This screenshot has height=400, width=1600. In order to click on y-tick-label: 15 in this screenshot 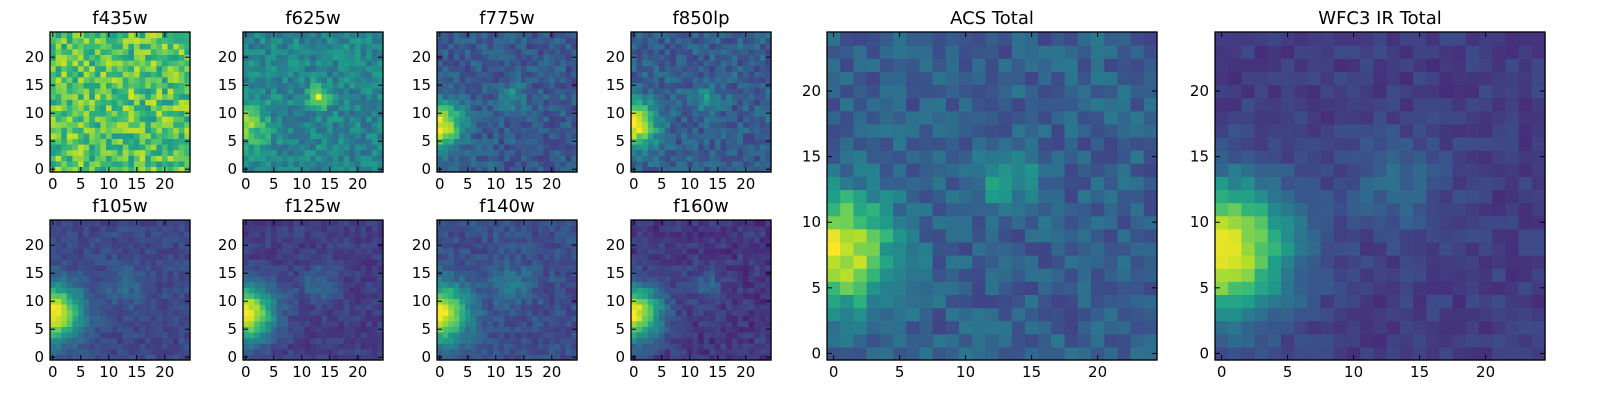, I will do `click(34, 273)`.